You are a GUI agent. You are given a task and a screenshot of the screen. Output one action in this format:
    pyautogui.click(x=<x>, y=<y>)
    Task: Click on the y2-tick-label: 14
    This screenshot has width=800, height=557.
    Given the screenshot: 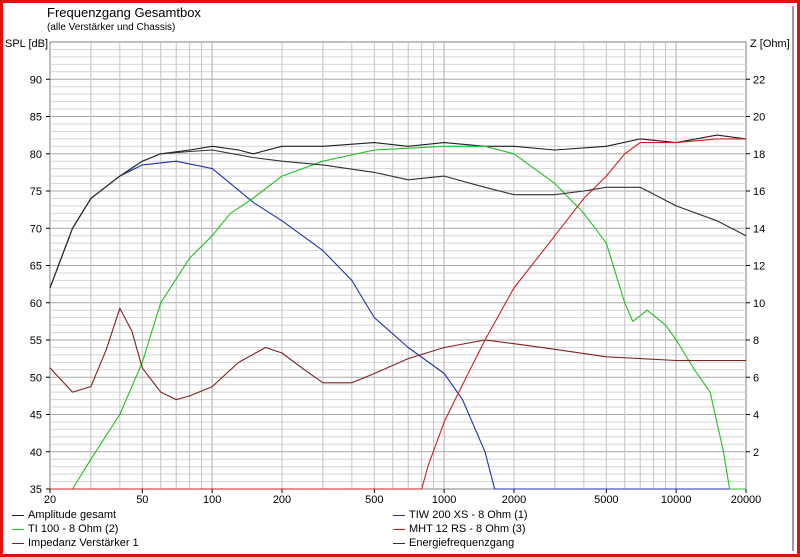 What is the action you would take?
    pyautogui.click(x=759, y=229)
    